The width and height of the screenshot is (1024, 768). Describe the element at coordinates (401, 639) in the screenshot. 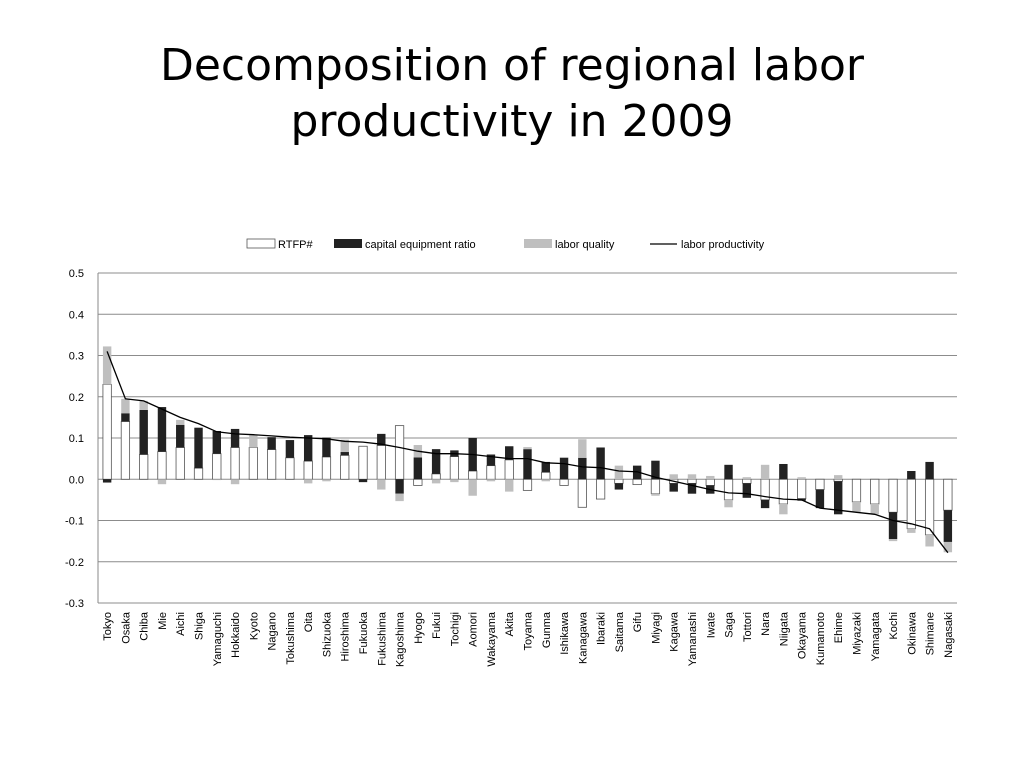

I see `x-category-label: Kagoshima` at that location.